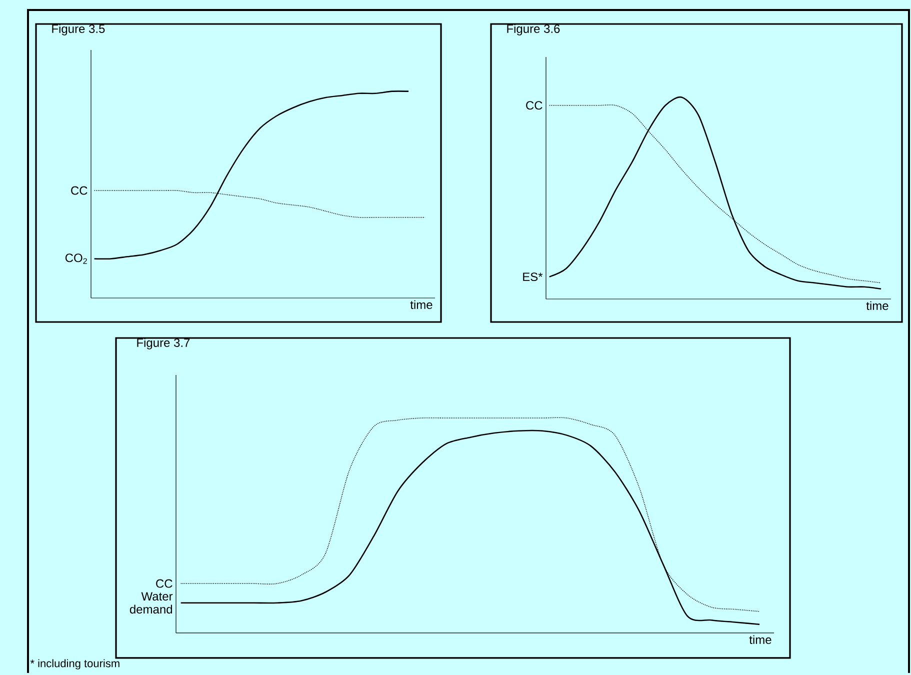 The image size is (911, 675). What do you see at coordinates (533, 30) in the screenshot?
I see `chart-title: Figure 3.6` at bounding box center [533, 30].